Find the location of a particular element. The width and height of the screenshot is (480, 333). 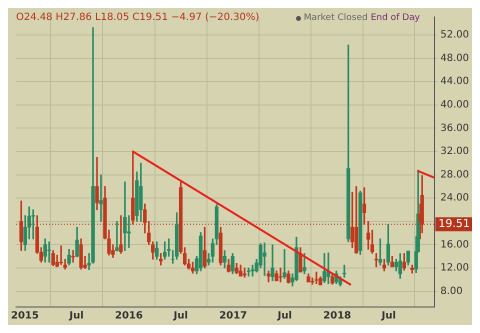

y-tick-label: 52.00 is located at coordinates (455, 35).